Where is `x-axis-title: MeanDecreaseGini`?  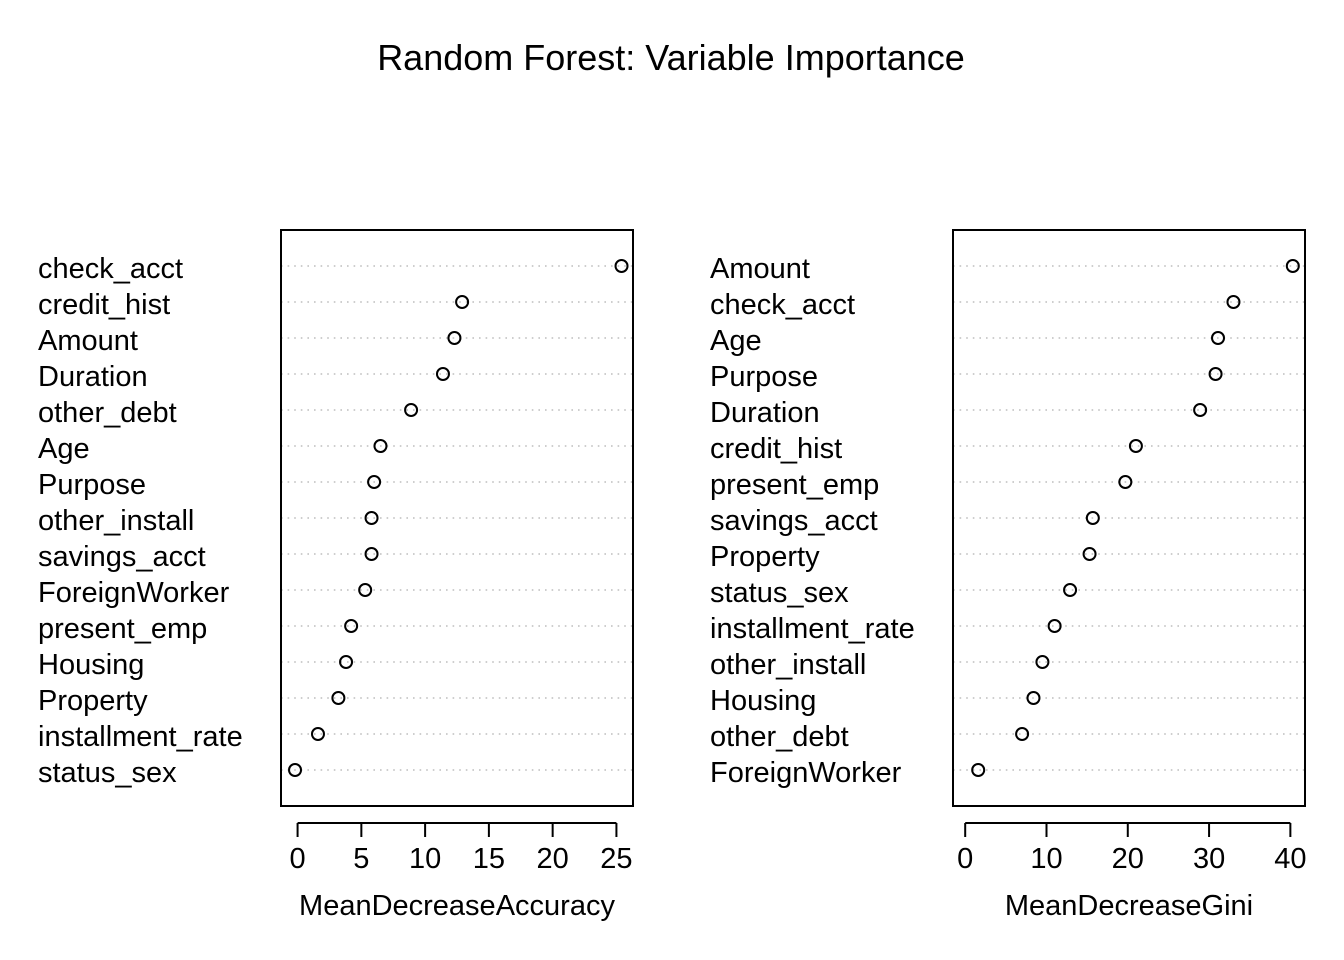
x-axis-title: MeanDecreaseGini is located at coordinates (1129, 906).